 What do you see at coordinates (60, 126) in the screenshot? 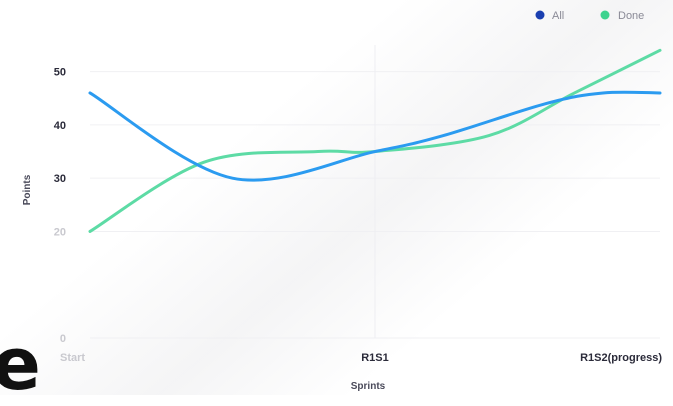
I see `y-tick-label: 40` at bounding box center [60, 126].